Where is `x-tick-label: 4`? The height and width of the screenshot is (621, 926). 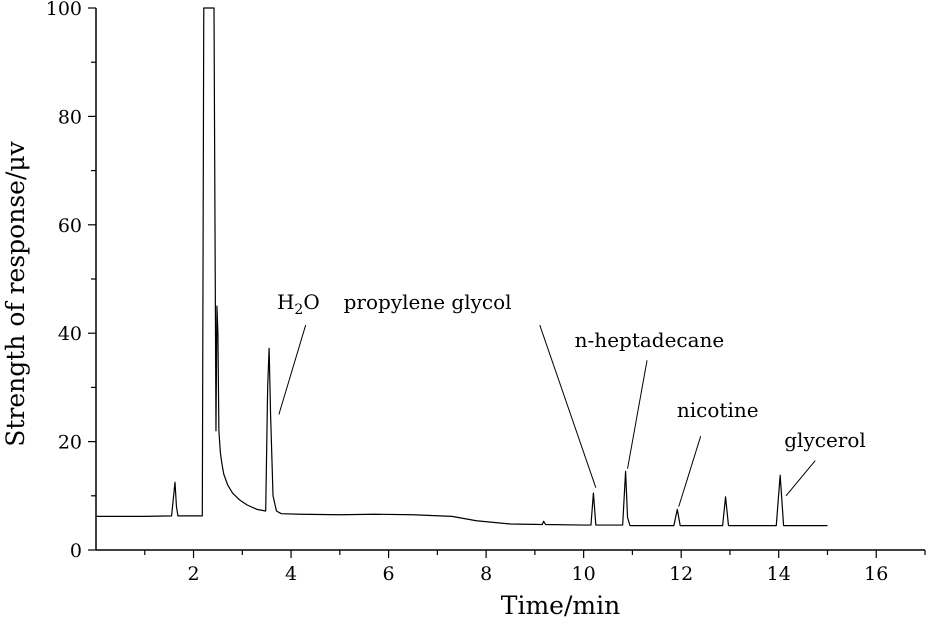 x-tick-label: 4 is located at coordinates (291, 574).